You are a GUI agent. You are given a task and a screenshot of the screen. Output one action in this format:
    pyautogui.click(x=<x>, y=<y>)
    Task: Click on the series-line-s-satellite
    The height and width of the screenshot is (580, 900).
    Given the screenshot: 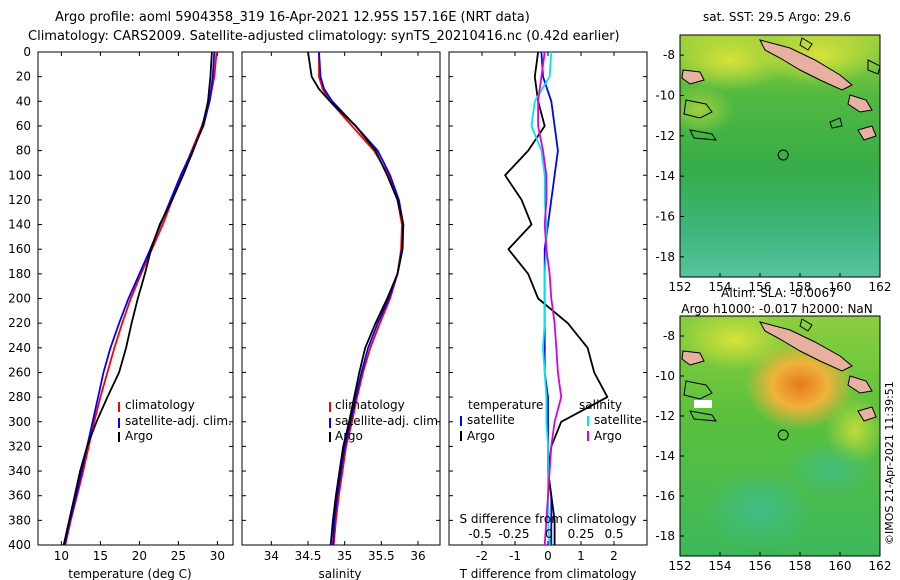 What is the action you would take?
    pyautogui.click(x=541, y=298)
    